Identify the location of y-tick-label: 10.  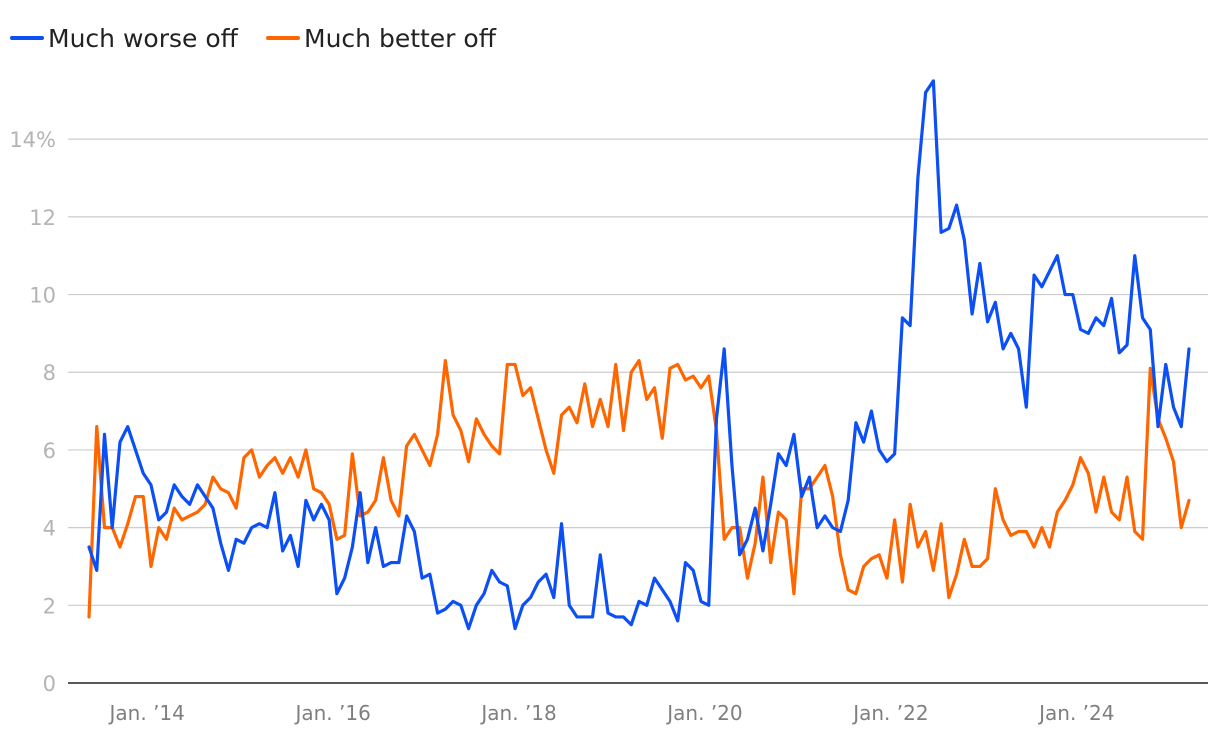
(42, 296).